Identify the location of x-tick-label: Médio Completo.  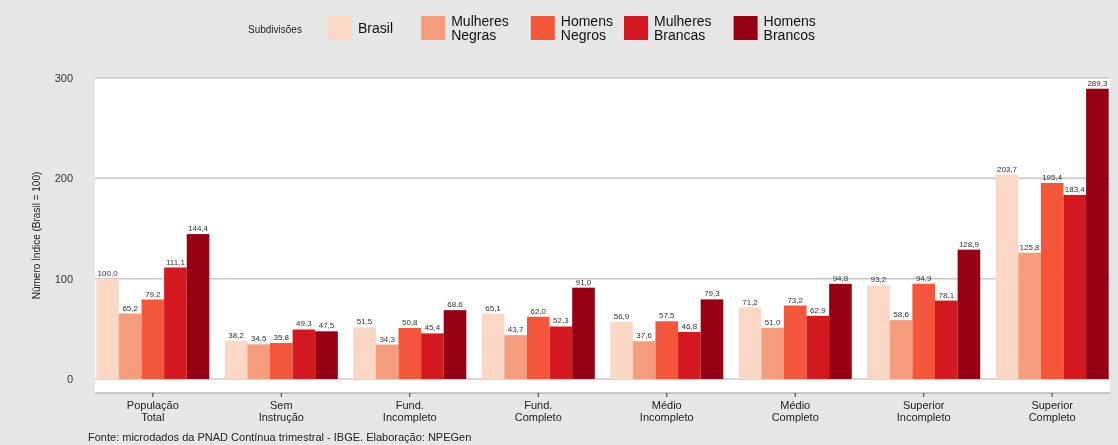
(795, 411).